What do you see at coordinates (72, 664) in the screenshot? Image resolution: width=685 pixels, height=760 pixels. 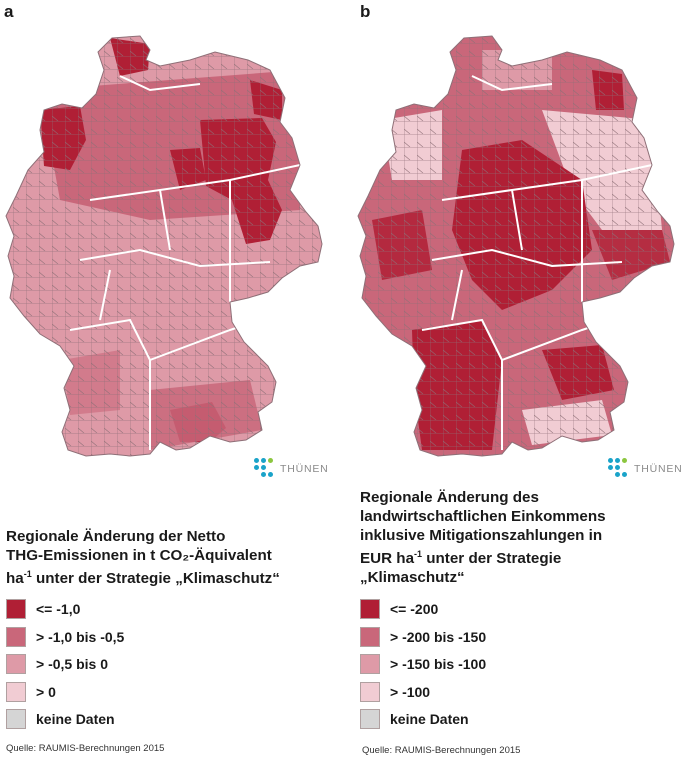 I see `legend-a-label-3: > -0,5 bis 0` at bounding box center [72, 664].